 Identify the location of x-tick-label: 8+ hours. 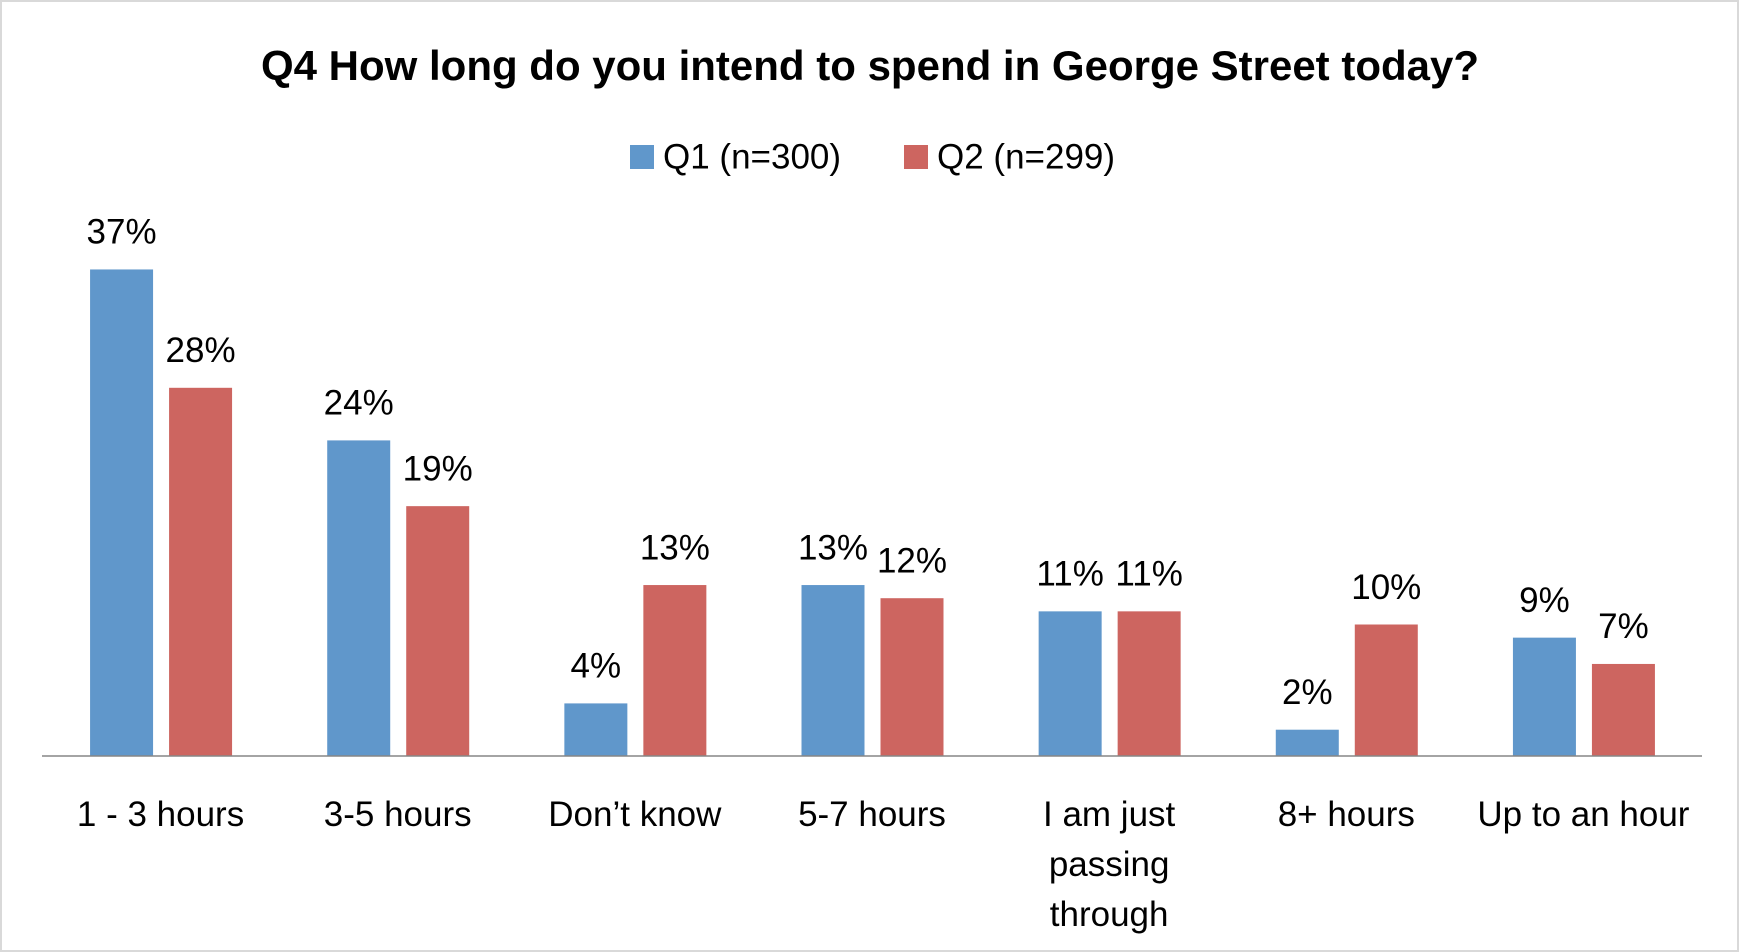
(1346, 814).